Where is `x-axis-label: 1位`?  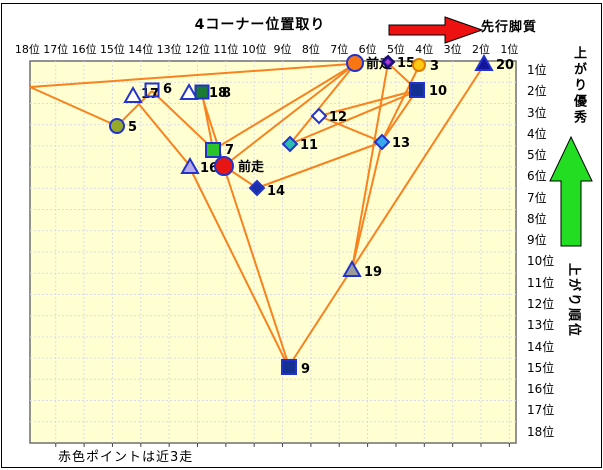 x-axis-label: 1位 is located at coordinates (509, 49).